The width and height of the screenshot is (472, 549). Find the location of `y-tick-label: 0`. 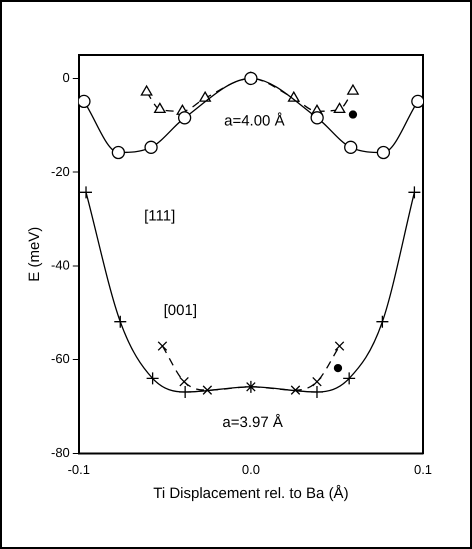

y-tick-label: 0 is located at coordinates (66, 78).